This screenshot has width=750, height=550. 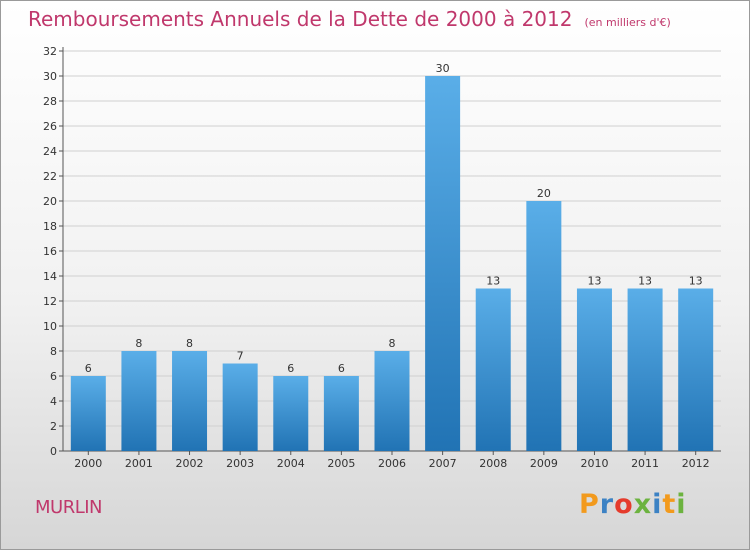 What do you see at coordinates (589, 504) in the screenshot?
I see `logo-letter: P` at bounding box center [589, 504].